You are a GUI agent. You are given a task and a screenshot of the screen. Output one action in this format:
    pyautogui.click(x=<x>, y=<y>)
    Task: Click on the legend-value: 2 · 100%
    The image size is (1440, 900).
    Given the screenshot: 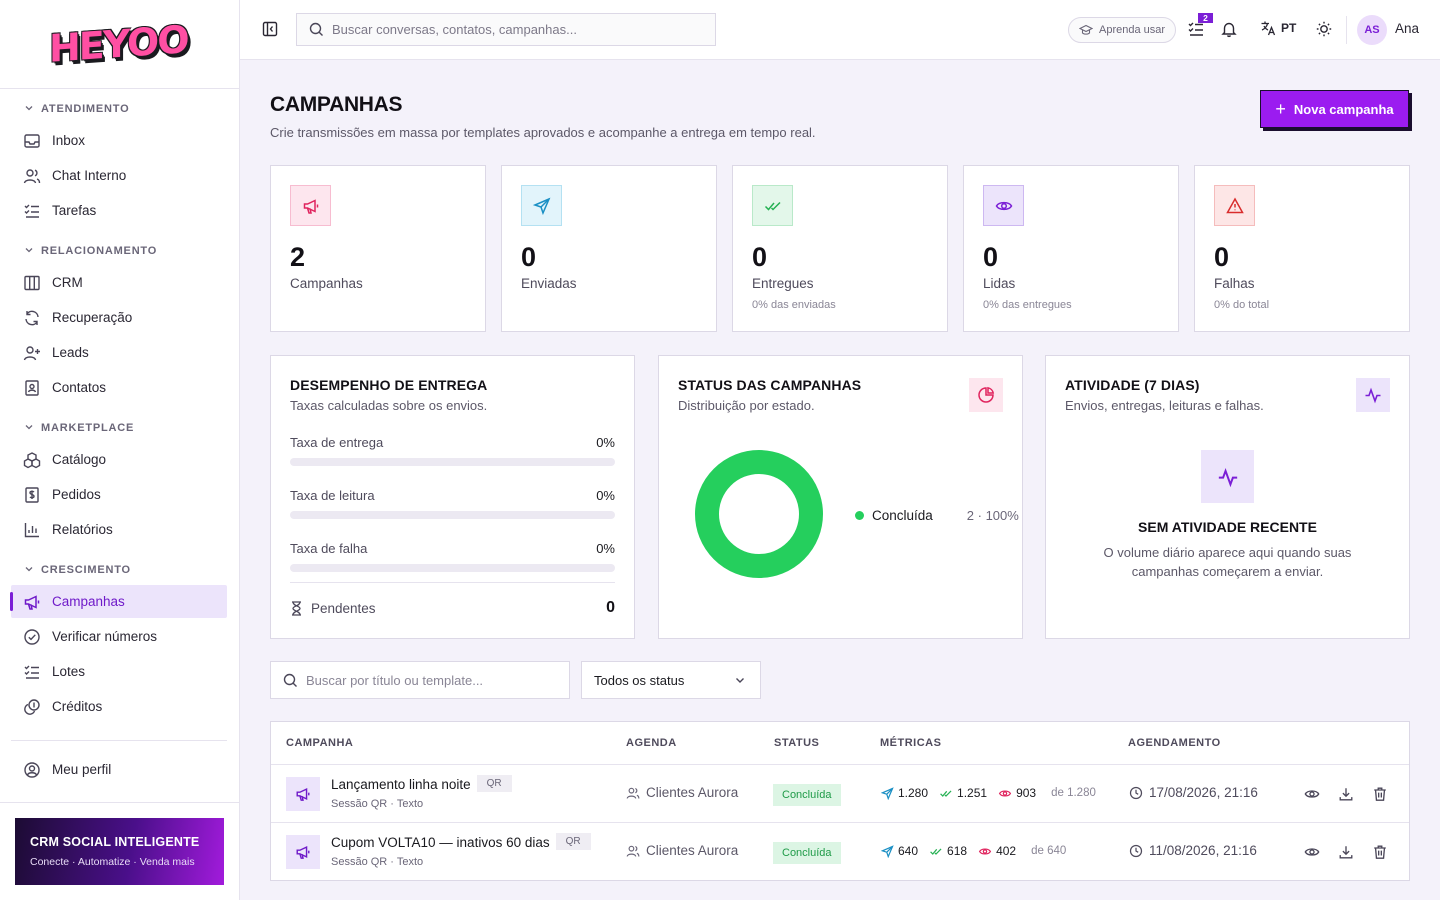 What is the action you would take?
    pyautogui.click(x=992, y=515)
    